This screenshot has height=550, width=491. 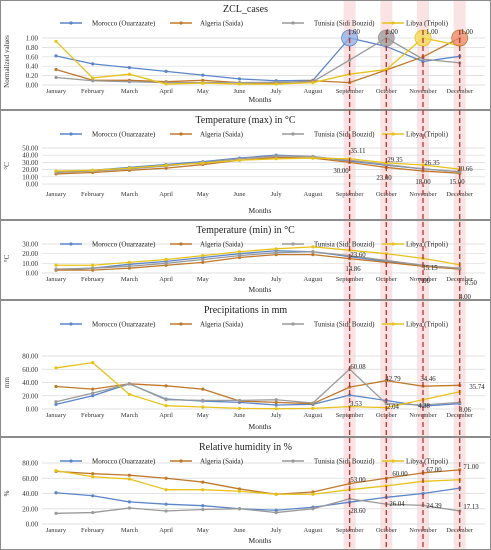 I want to click on y-tick-label: 60.00, so click(x=30, y=370).